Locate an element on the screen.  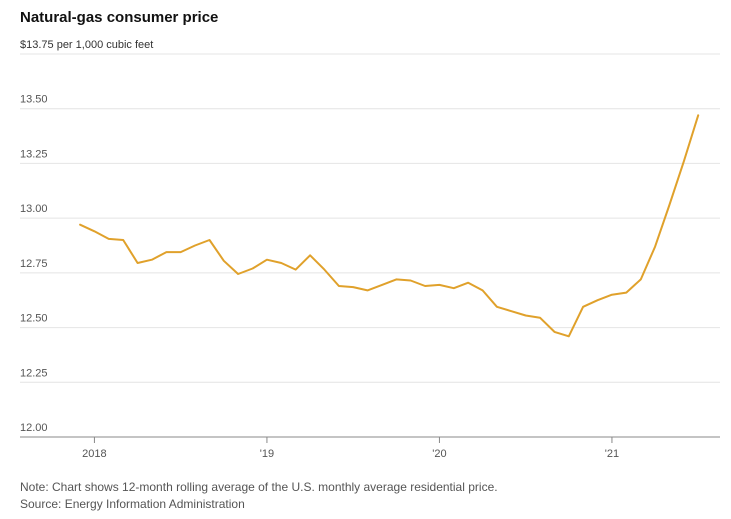
y-tick-label: 12.75 is located at coordinates (34, 264).